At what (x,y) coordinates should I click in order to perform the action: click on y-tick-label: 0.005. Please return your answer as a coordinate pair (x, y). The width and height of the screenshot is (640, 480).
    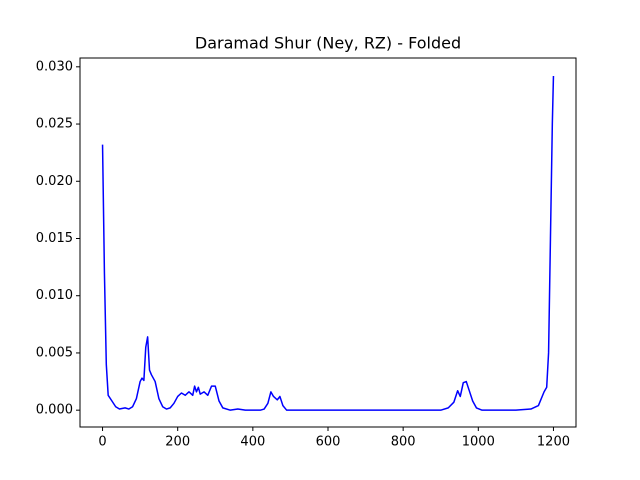
    Looking at the image, I should click on (54, 352).